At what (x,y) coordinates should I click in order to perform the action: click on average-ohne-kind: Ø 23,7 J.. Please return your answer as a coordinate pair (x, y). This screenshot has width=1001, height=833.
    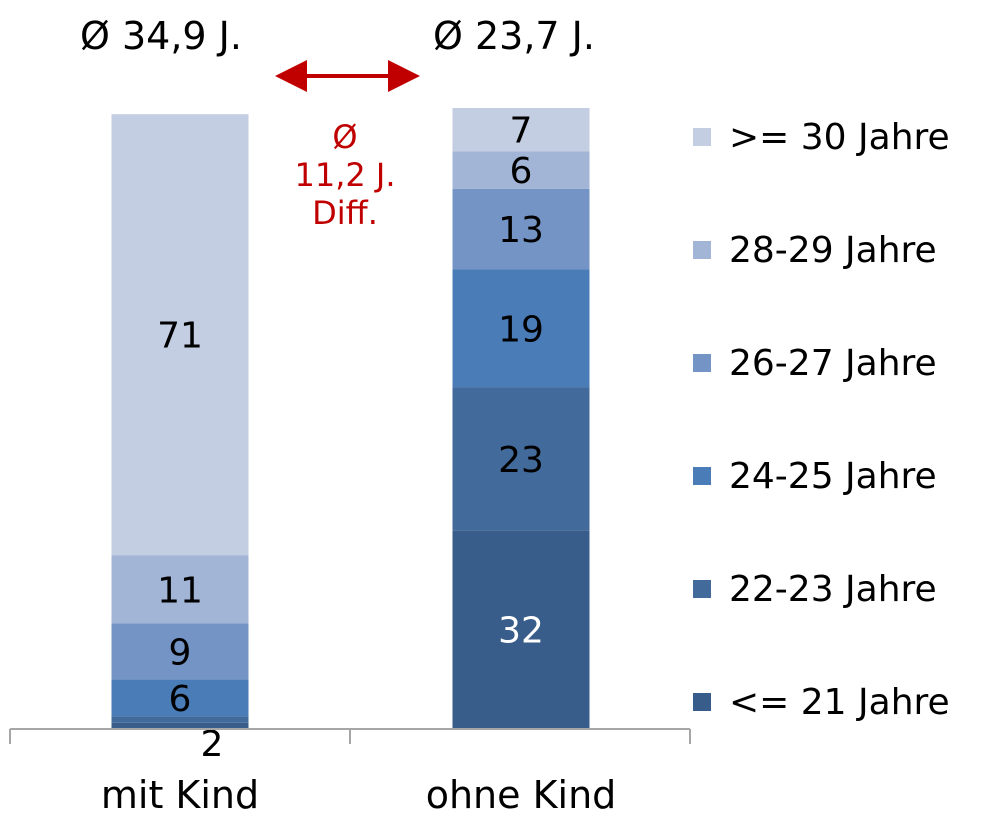
    Looking at the image, I should click on (514, 36).